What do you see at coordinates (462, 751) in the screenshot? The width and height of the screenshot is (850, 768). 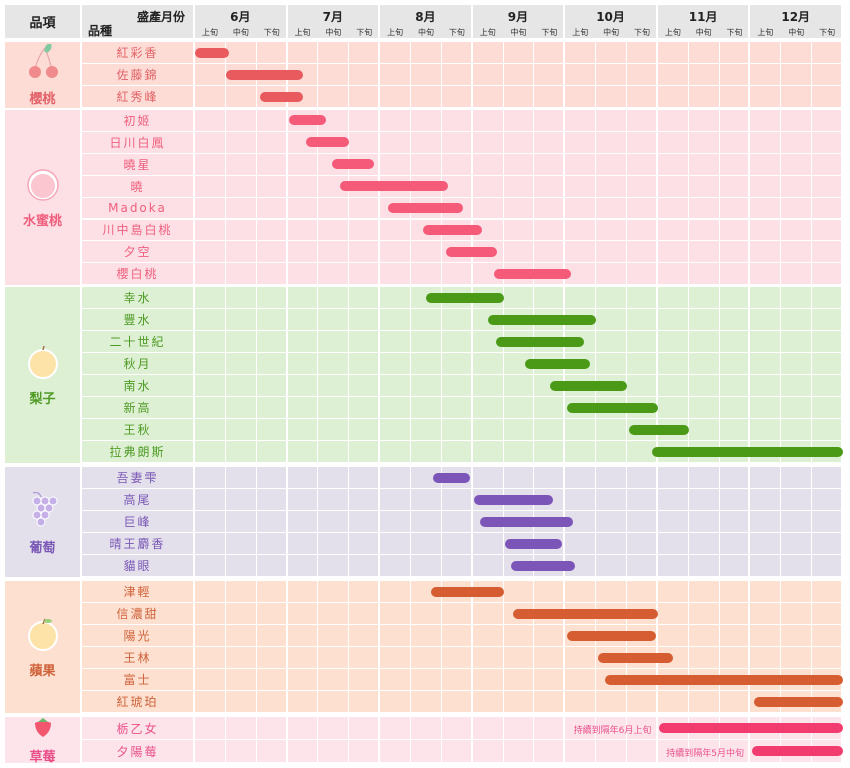 I see `variety-row: 夕陽莓 持續到隔年5月中旬` at bounding box center [462, 751].